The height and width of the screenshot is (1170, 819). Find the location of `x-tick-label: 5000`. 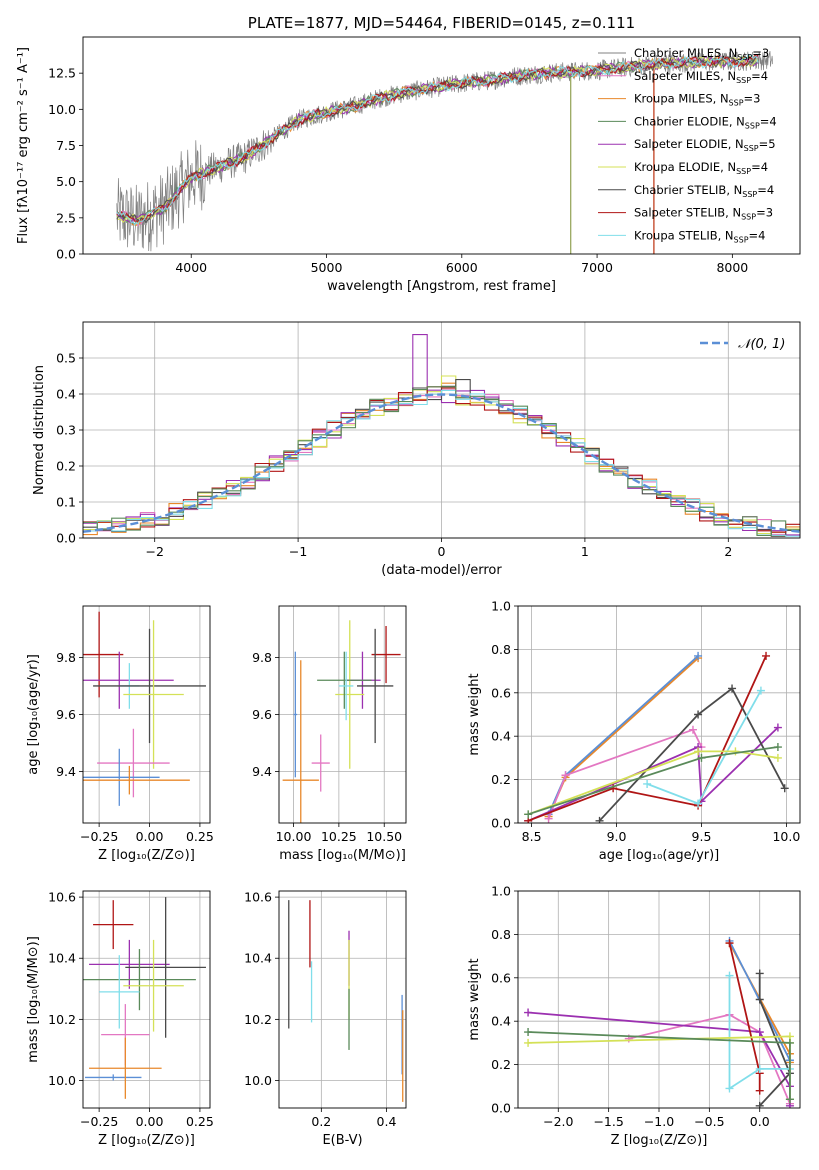

x-tick-label: 5000 is located at coordinates (327, 267).